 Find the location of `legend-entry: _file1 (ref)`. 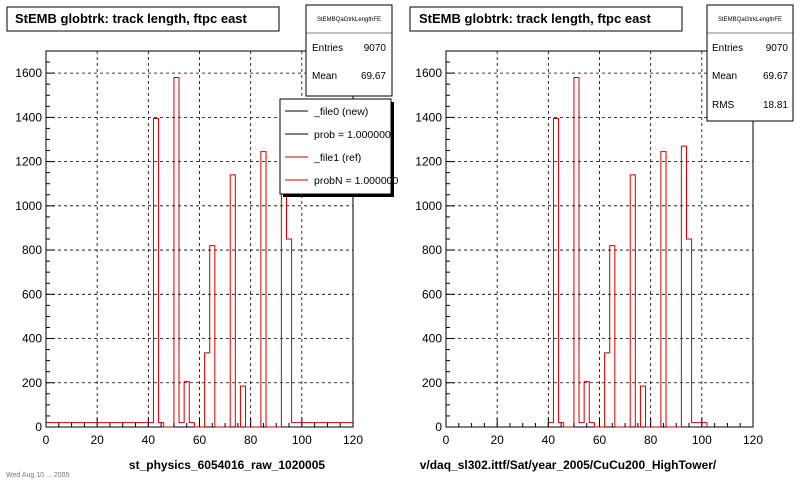

legend-entry: _file1 (ref) is located at coordinates (337, 158).